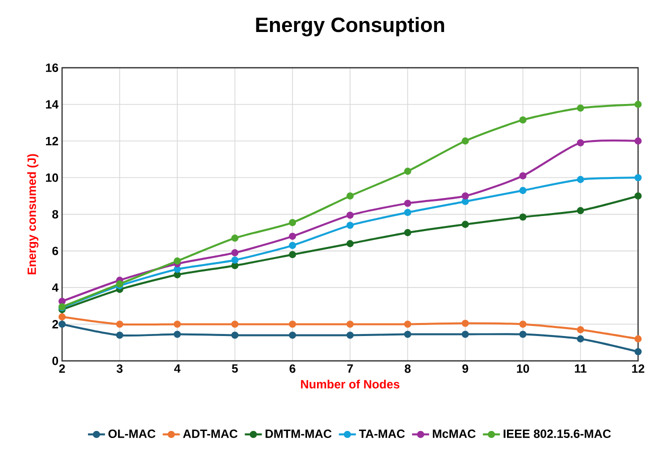 Image resolution: width=648 pixels, height=457 pixels. What do you see at coordinates (55, 214) in the screenshot?
I see `y-tick-label: 8` at bounding box center [55, 214].